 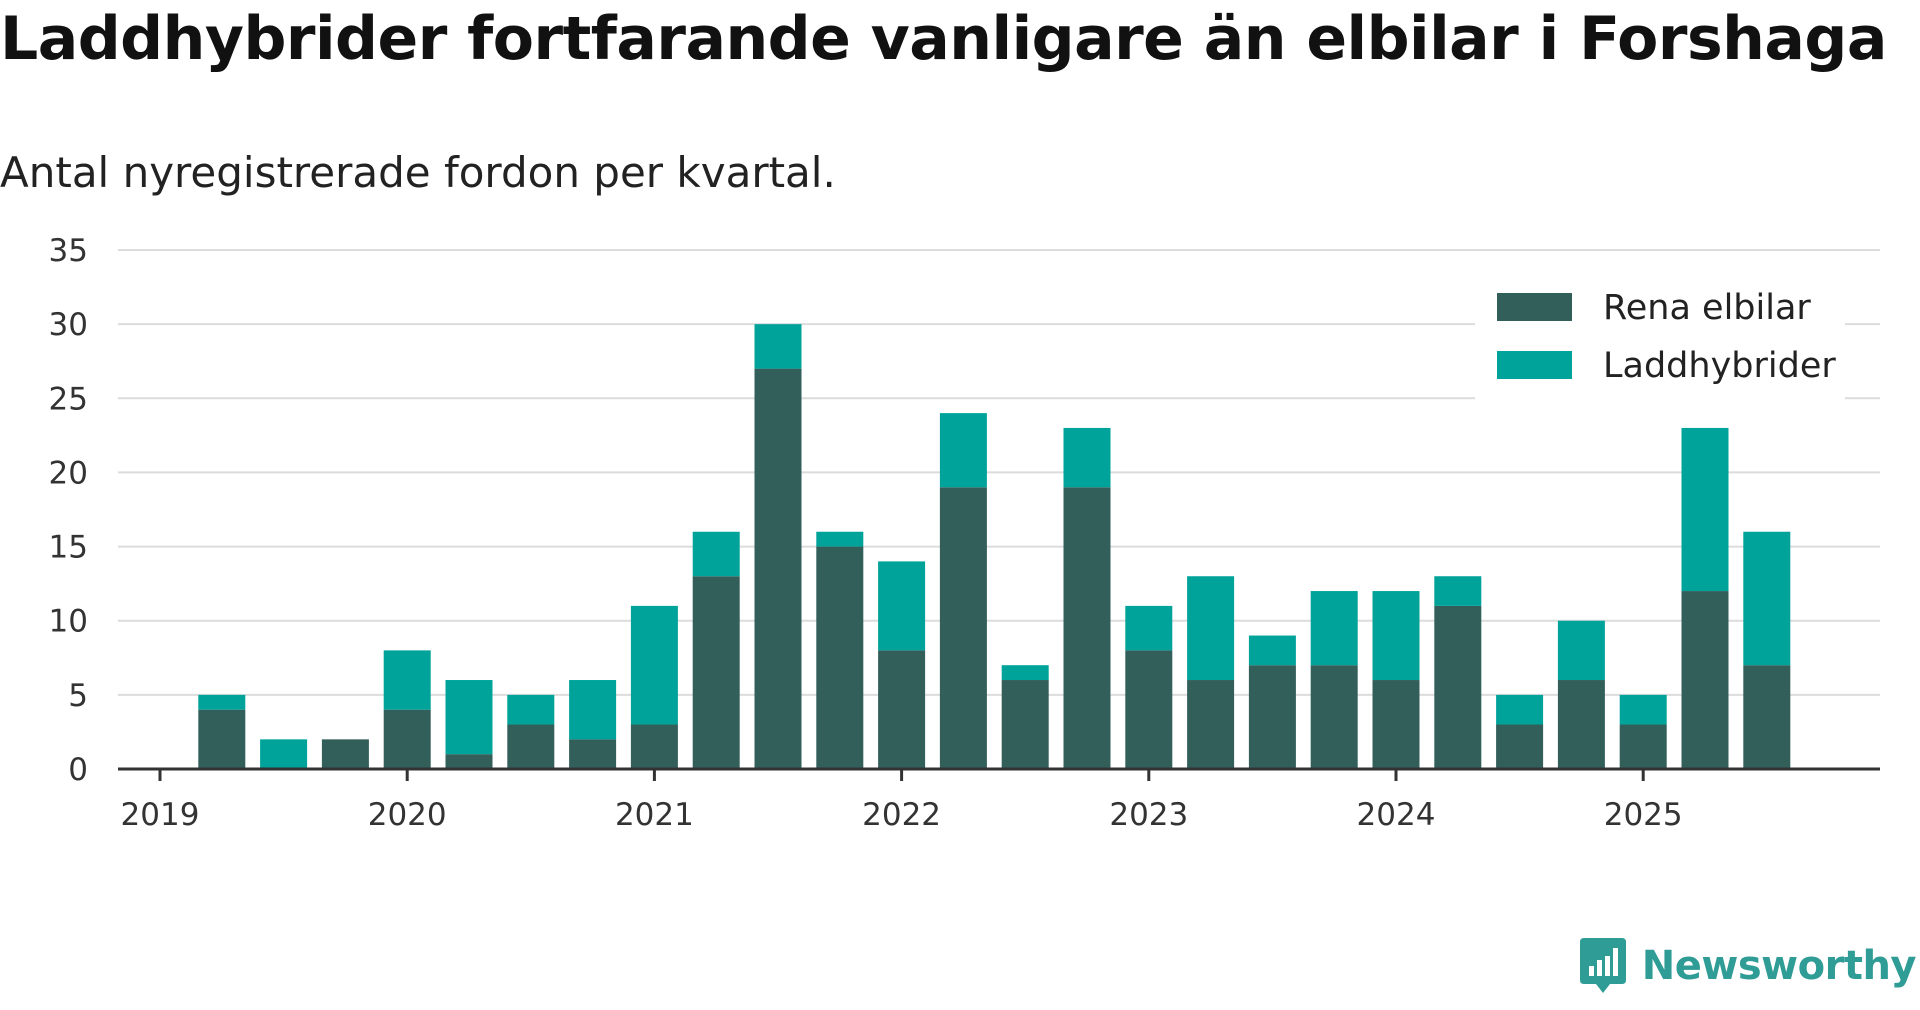 What do you see at coordinates (68, 399) in the screenshot?
I see `y-tick-label: 25` at bounding box center [68, 399].